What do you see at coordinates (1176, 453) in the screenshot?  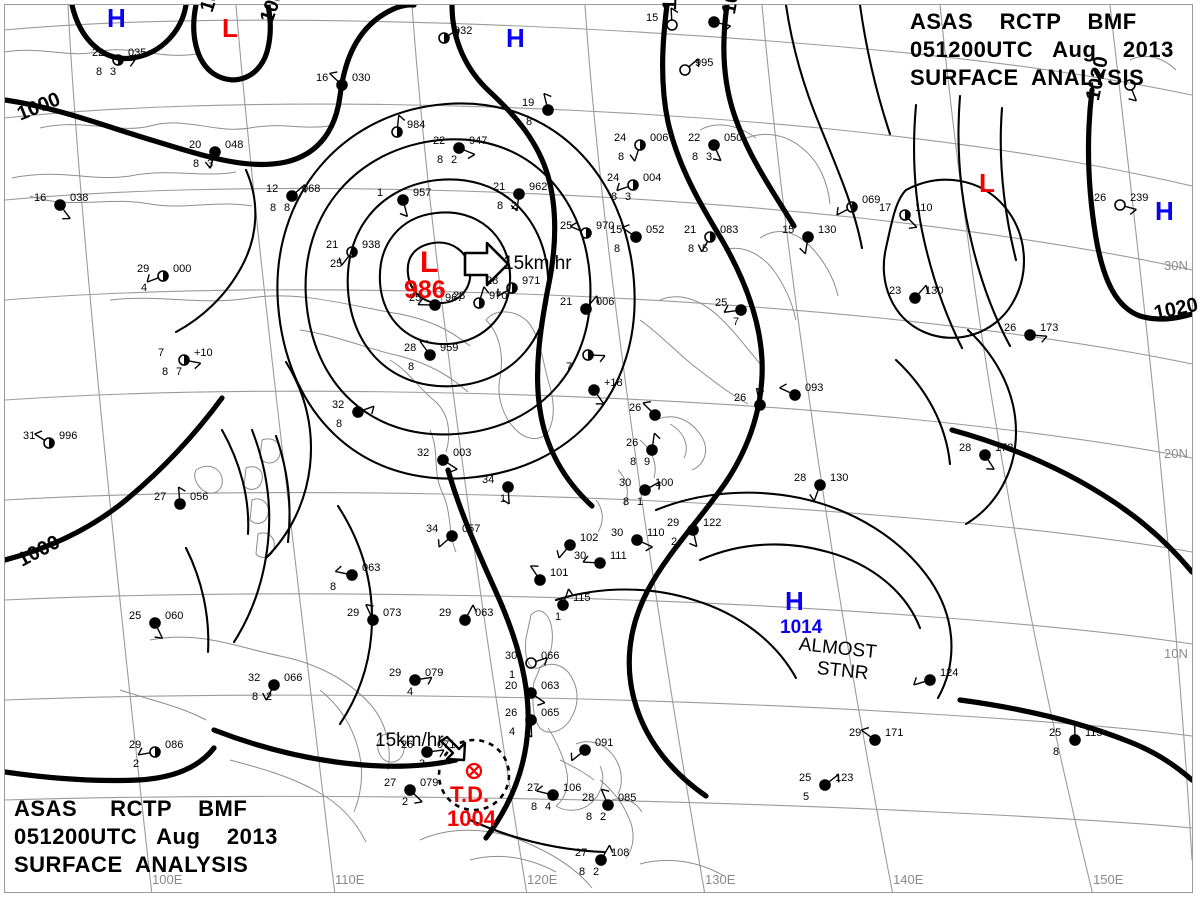 I see `latitude-label: 20N` at bounding box center [1176, 453].